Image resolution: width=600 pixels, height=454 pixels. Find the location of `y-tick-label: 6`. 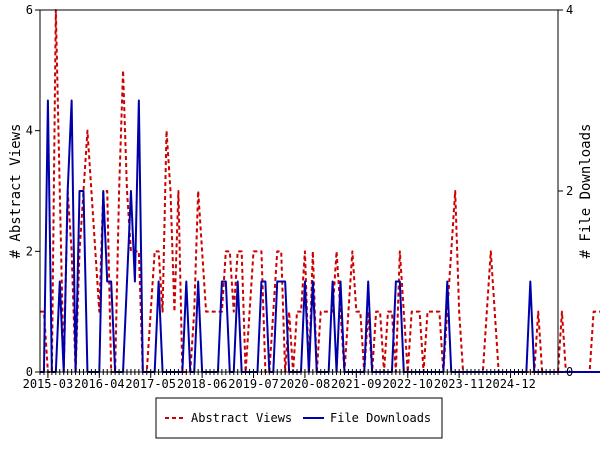

y-tick-label: 6 is located at coordinates (29, 10).